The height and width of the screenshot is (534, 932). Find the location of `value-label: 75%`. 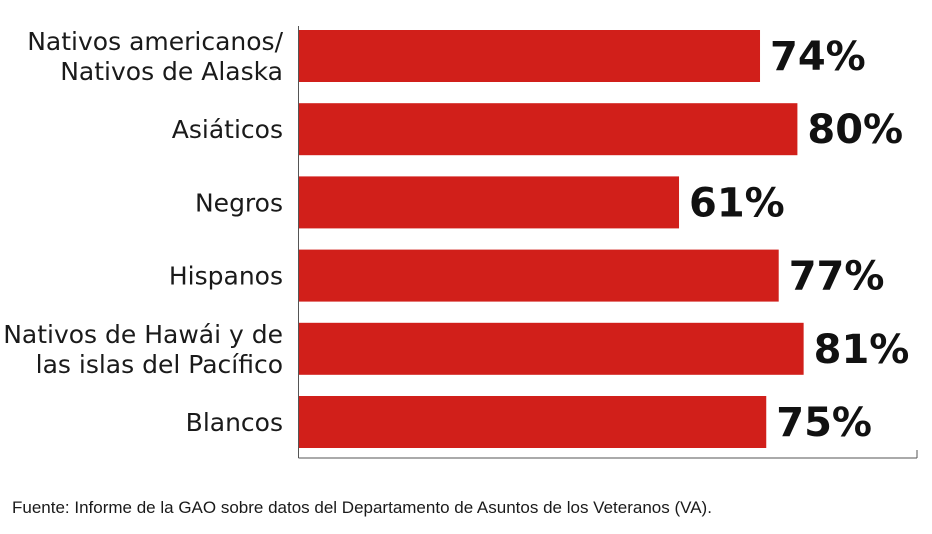

value-label: 75% is located at coordinates (824, 423).